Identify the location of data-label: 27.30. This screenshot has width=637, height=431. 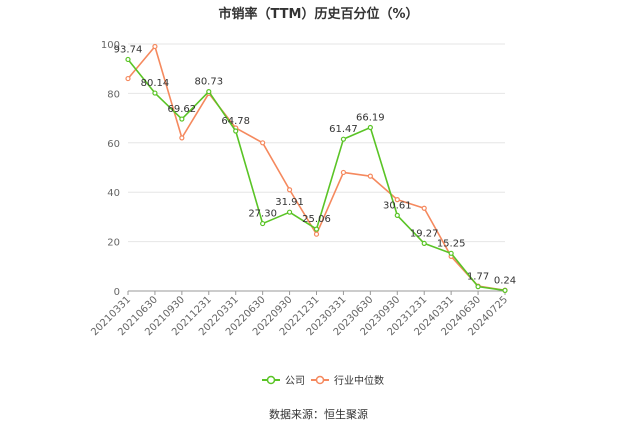
(262, 214).